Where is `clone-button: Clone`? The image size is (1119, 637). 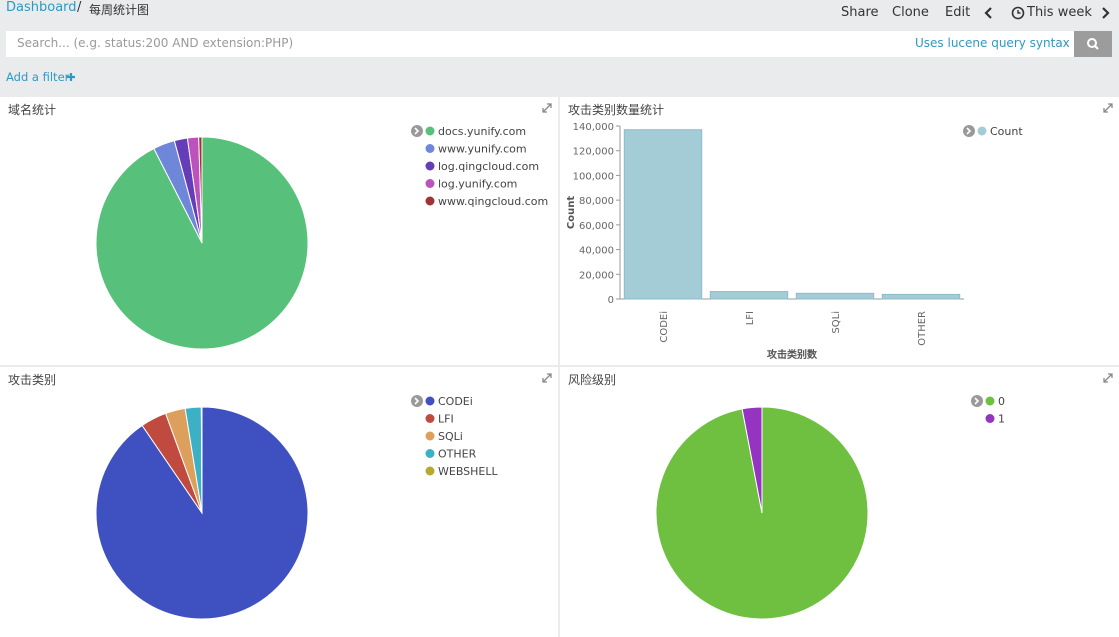 clone-button: Clone is located at coordinates (910, 12).